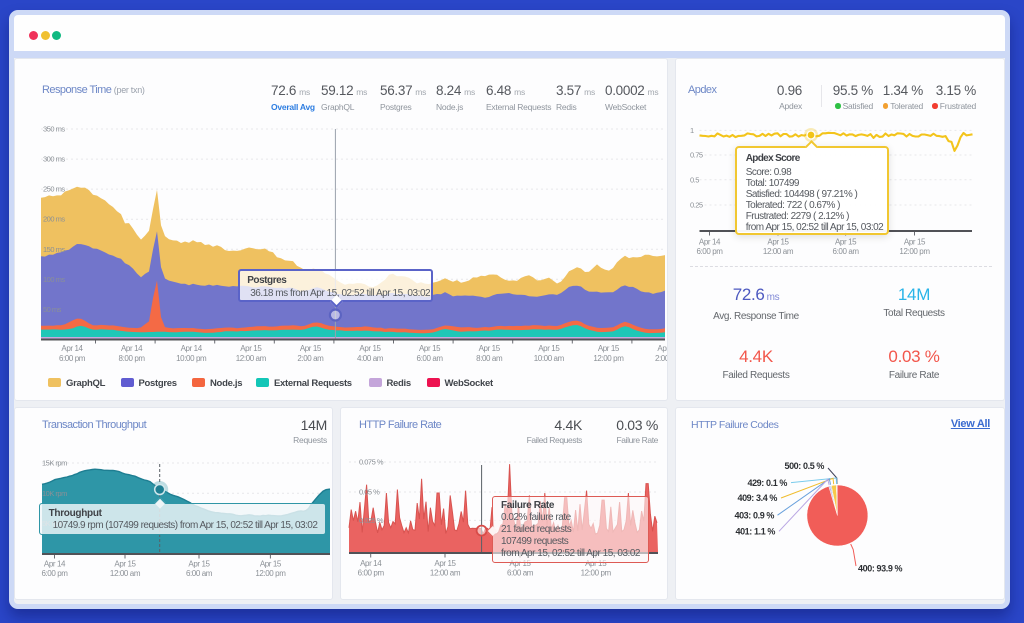  Describe the element at coordinates (191, 358) in the screenshot. I see `svg-text: 10:00 pm` at that location.